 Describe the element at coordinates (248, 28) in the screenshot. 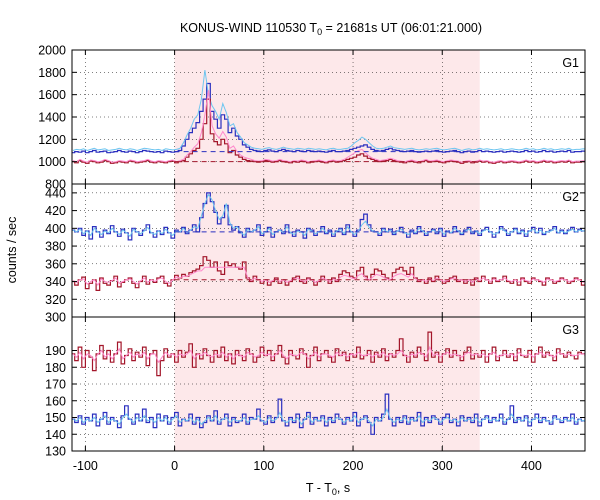

I see `chart-title-main: KONUS-WIND 110530 T` at that location.